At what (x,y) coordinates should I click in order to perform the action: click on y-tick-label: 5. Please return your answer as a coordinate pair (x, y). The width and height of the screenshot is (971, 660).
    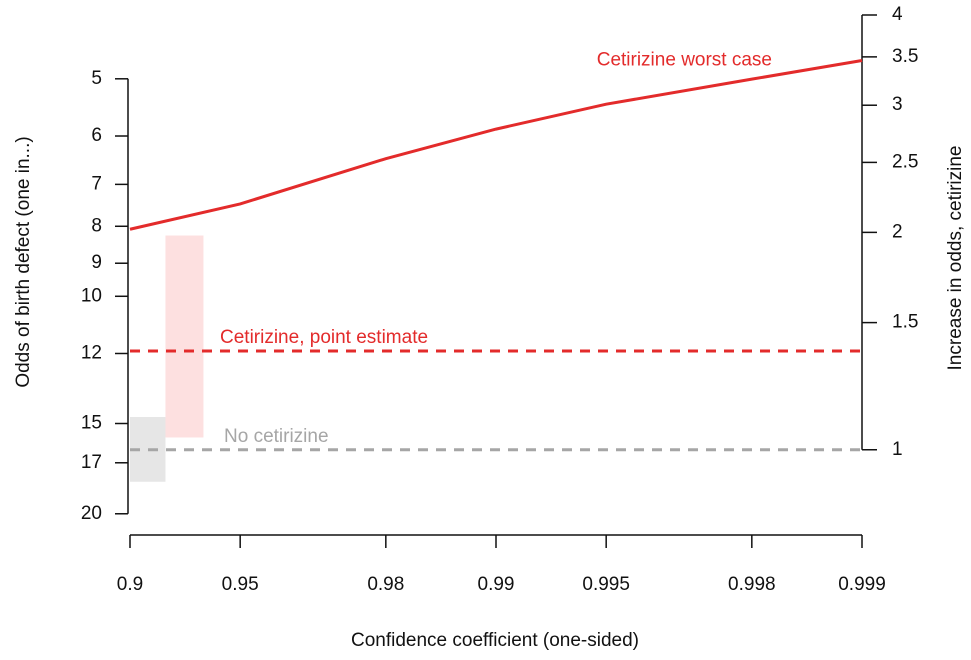
    Looking at the image, I should click on (96, 78).